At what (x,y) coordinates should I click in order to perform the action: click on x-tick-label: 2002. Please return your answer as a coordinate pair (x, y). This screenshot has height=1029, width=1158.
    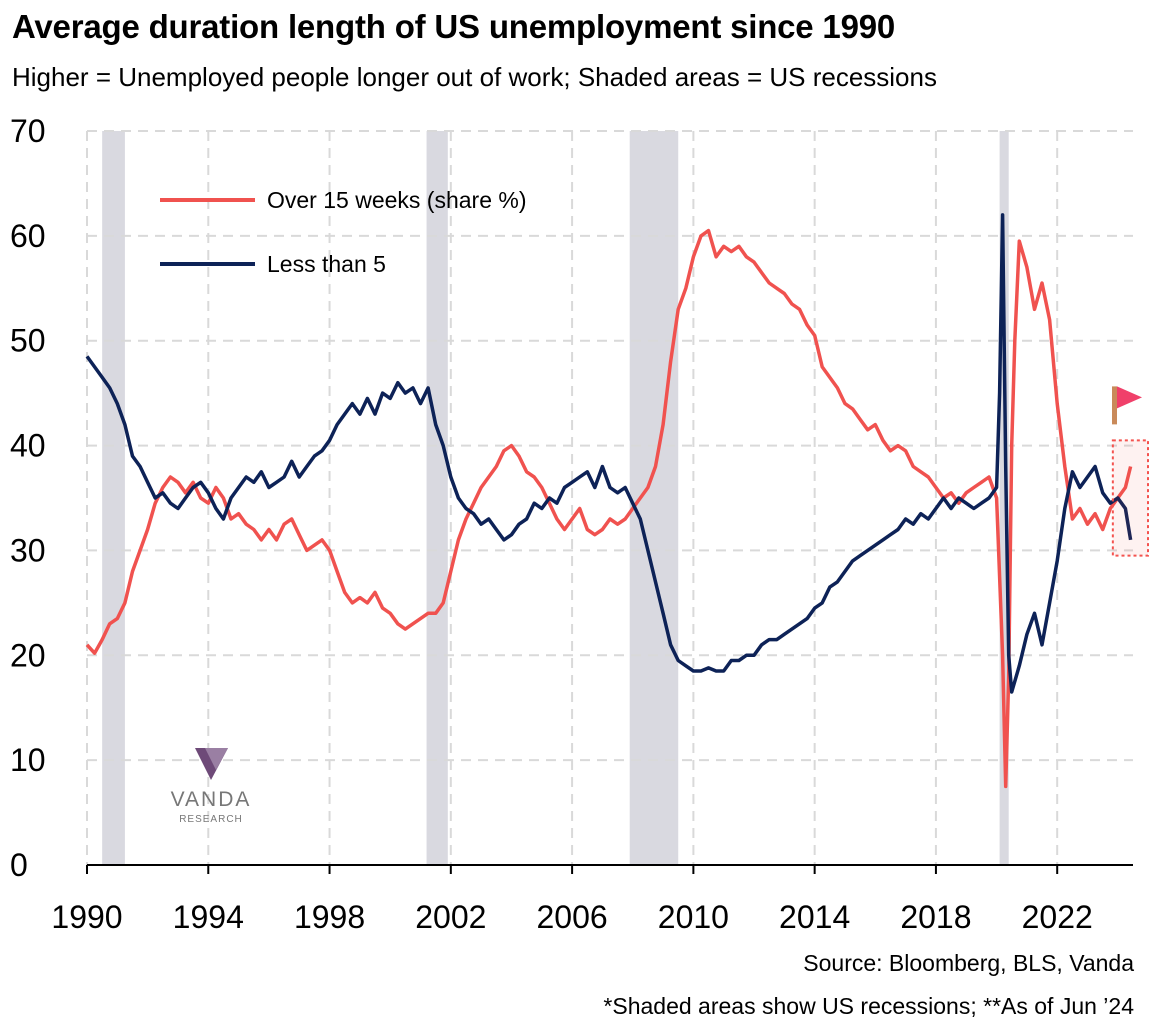
    Looking at the image, I should click on (450, 917).